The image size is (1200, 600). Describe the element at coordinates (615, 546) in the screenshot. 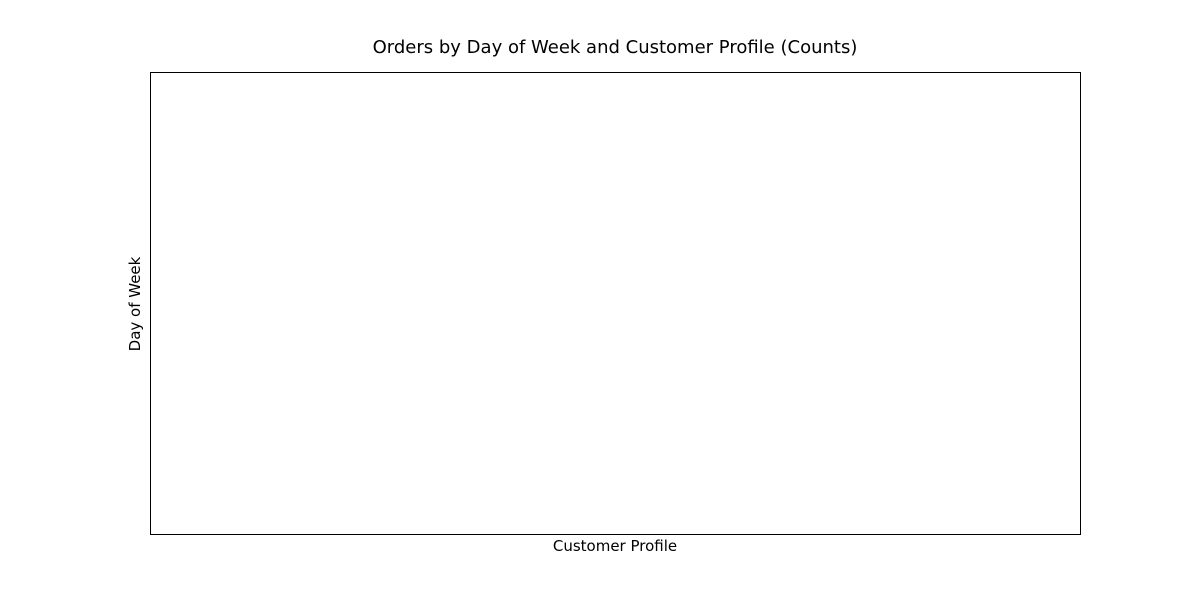

I see `x-axis-label: Customer Profile` at that location.